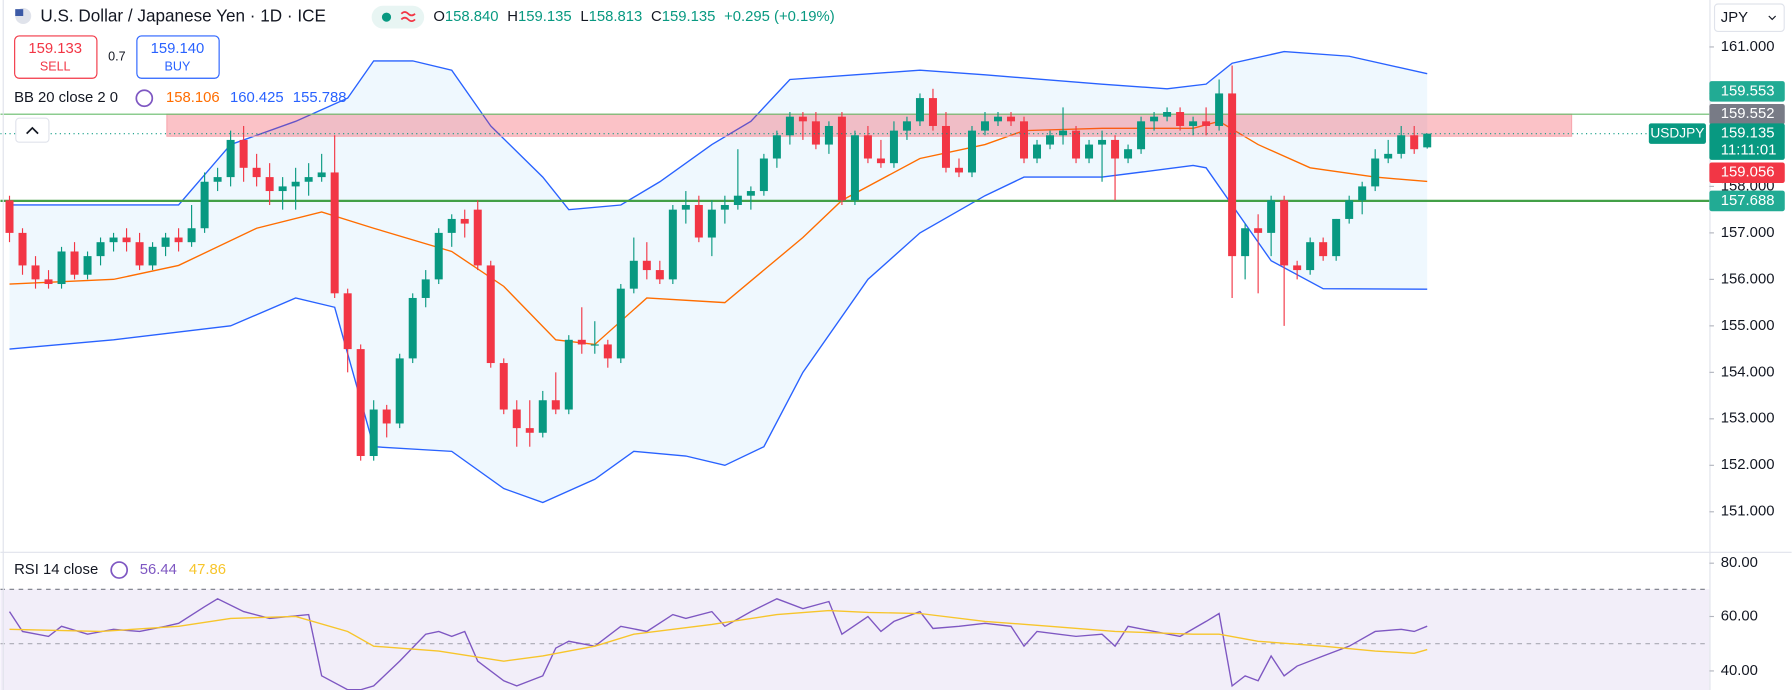  What do you see at coordinates (19, 12) in the screenshot?
I see `flag-canton` at bounding box center [19, 12].